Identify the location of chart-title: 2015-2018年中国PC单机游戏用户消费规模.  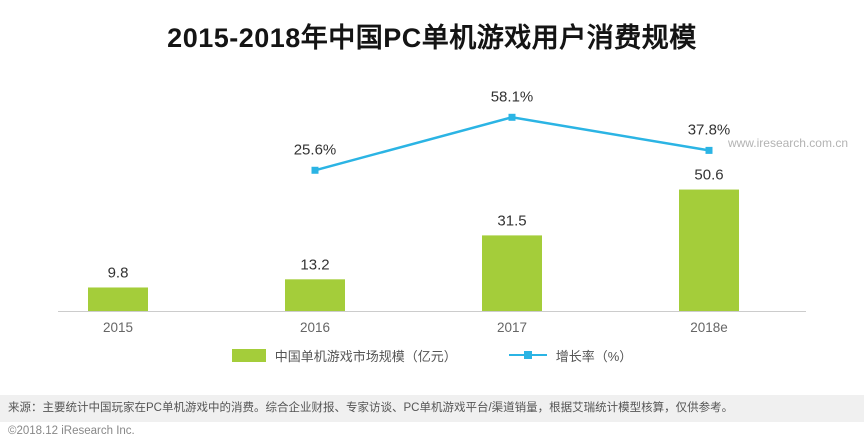
(432, 38).